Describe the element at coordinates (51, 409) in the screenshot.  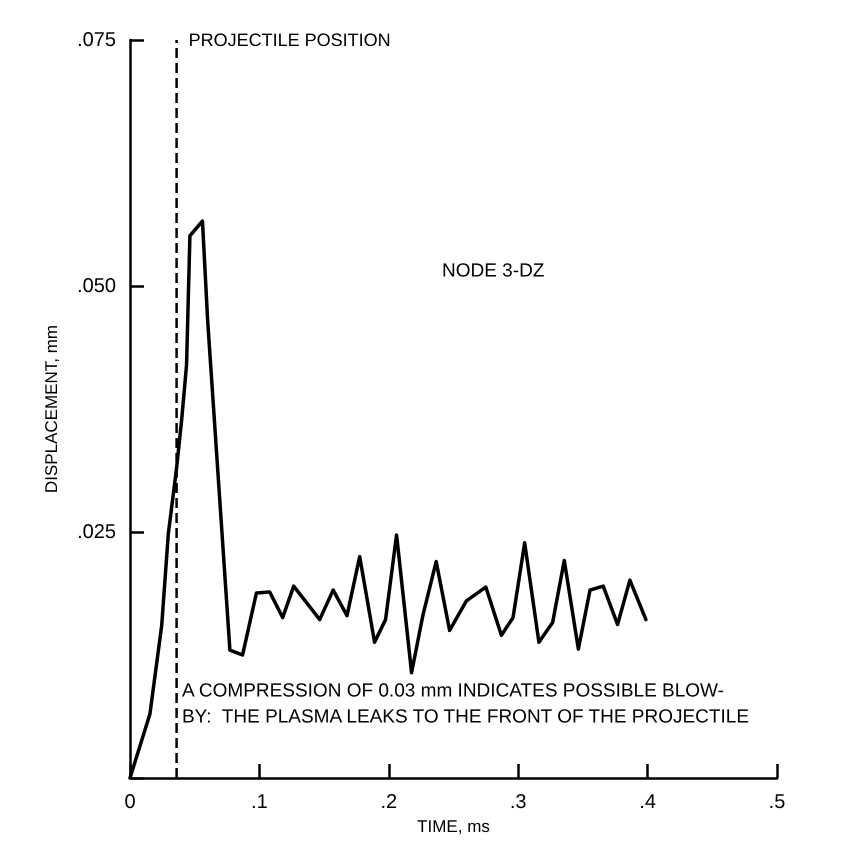
I see `y-axis-title: DISPLACEMENT, mm` at that location.